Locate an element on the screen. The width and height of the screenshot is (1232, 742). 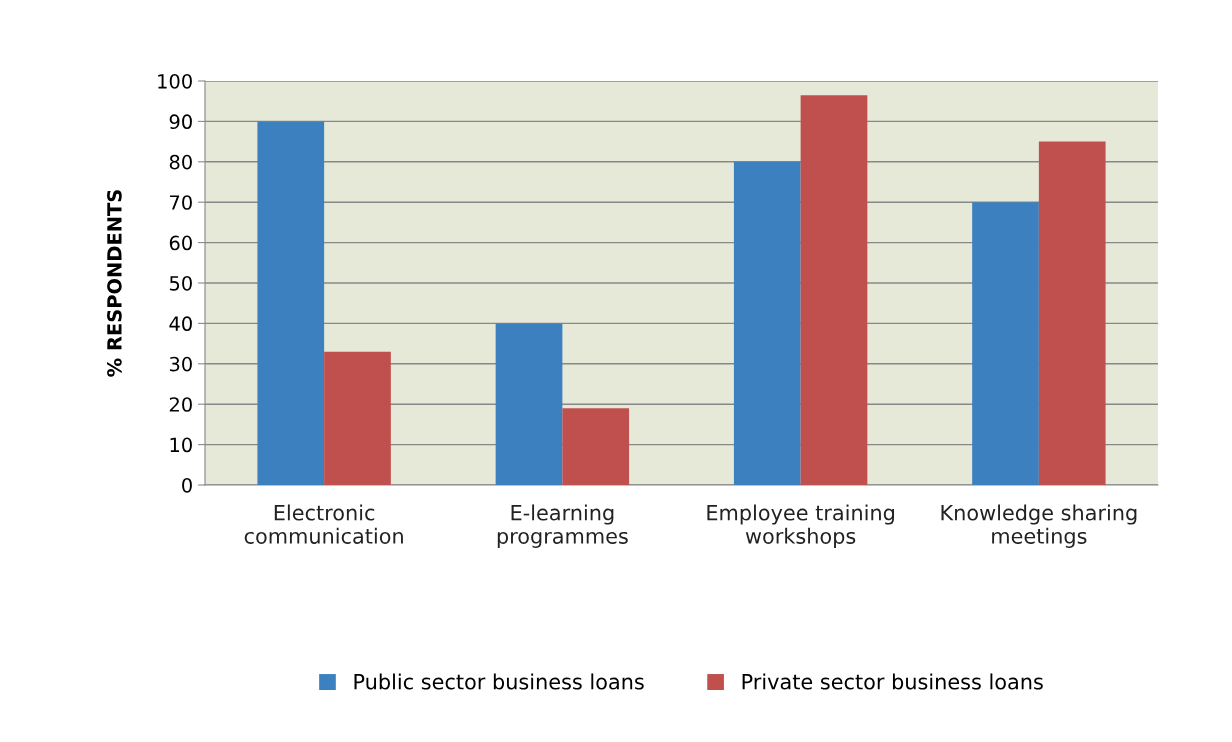
y-tick-label: 40 is located at coordinates (180, 324).